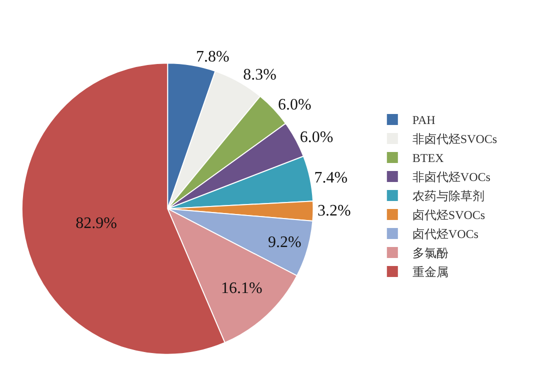 Image resolution: width=536 pixels, height=371 pixels. Describe the element at coordinates (331, 177) in the screenshot. I see `data-label: 7.4%` at that location.